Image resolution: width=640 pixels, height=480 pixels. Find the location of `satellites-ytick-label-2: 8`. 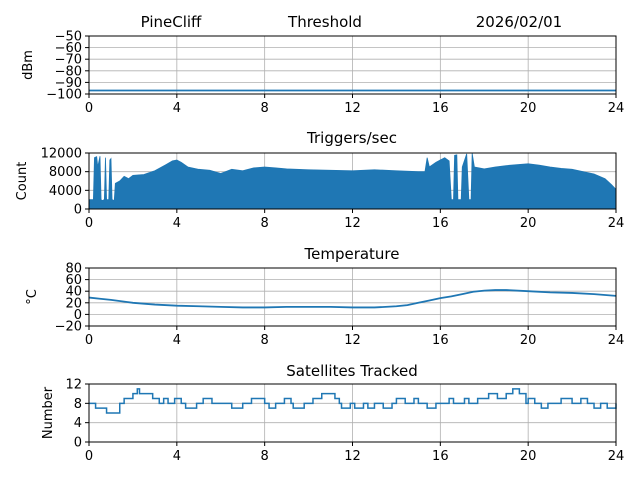

satellites-ytick-label-2: 8 is located at coordinates (78, 404).